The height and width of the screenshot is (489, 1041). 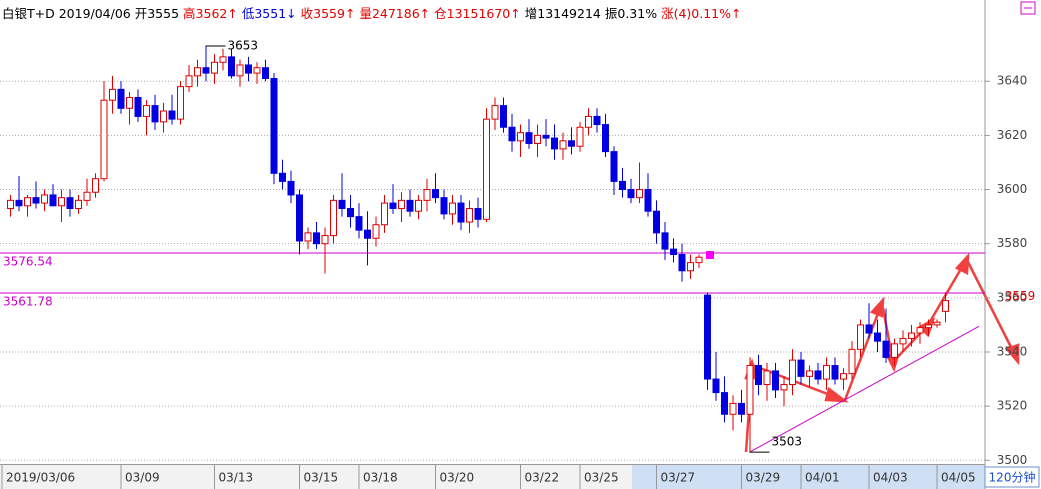 I want to click on y-tick-label: 3520, so click(x=1012, y=406).